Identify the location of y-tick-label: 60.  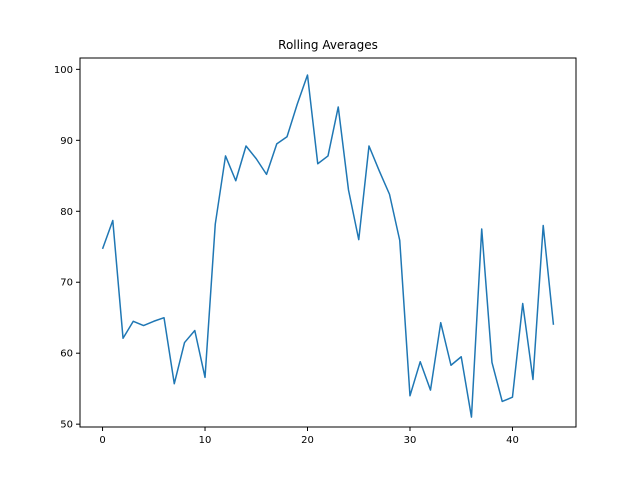
(66, 354).